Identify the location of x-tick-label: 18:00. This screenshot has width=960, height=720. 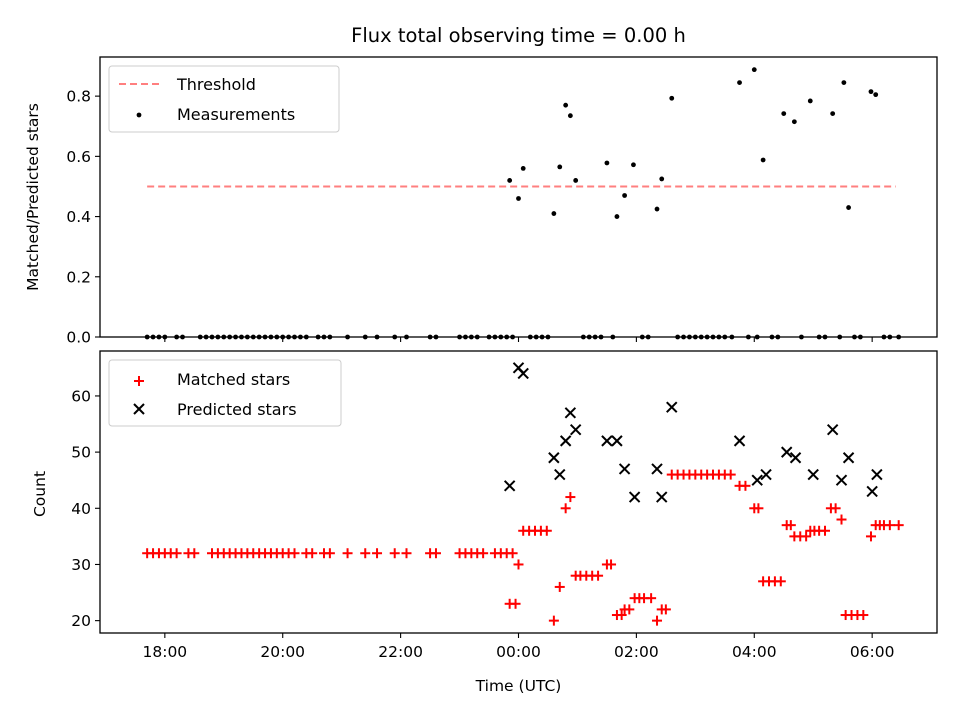
(165, 652).